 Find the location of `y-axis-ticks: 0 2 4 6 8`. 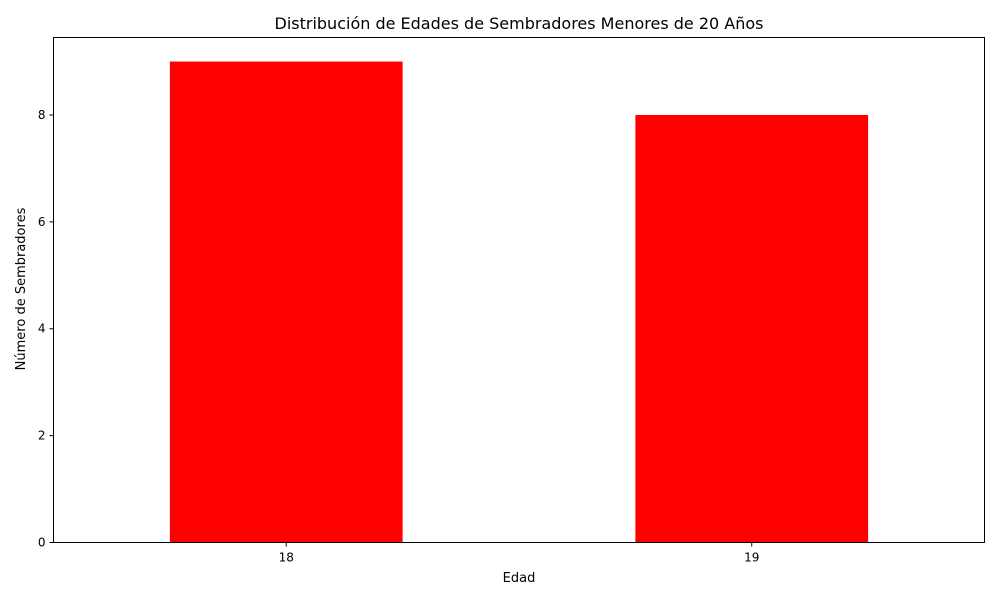

y-axis-ticks: 0 2 4 6 8 is located at coordinates (46, 329).